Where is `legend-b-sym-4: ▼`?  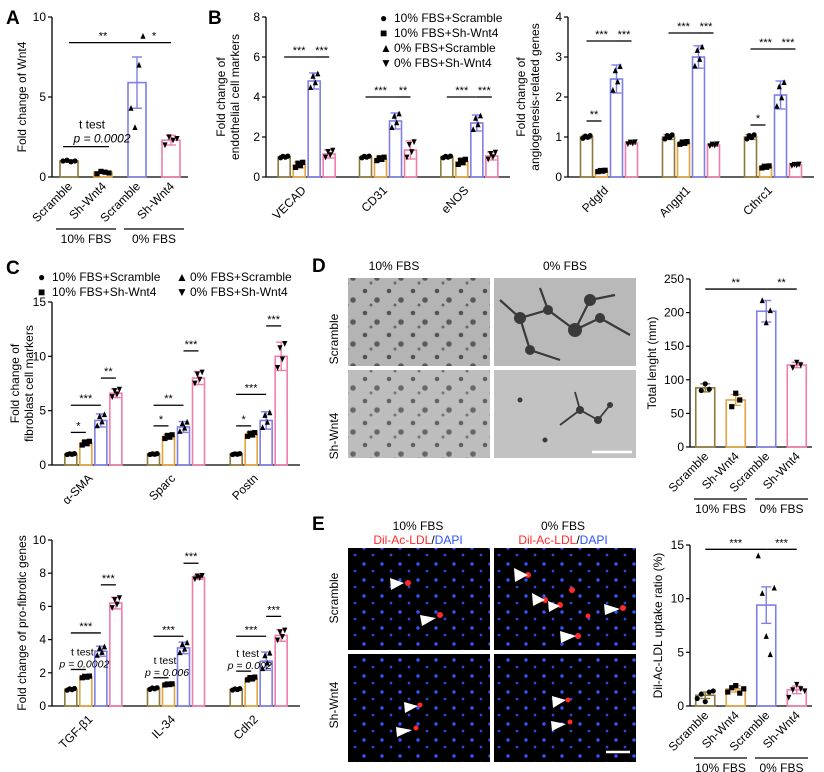
legend-b-sym-4: ▼ is located at coordinates (386, 63).